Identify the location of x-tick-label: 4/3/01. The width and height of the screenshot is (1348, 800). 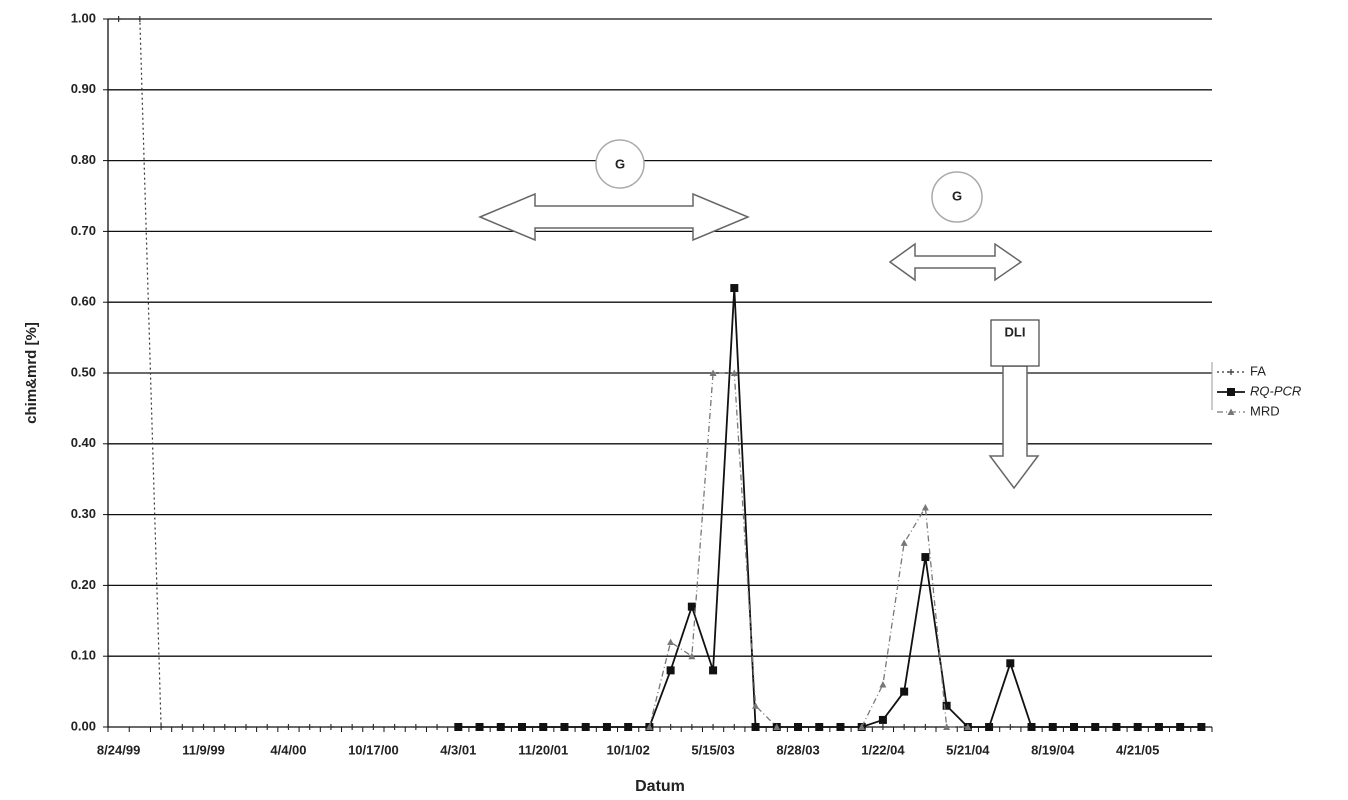
(458, 749).